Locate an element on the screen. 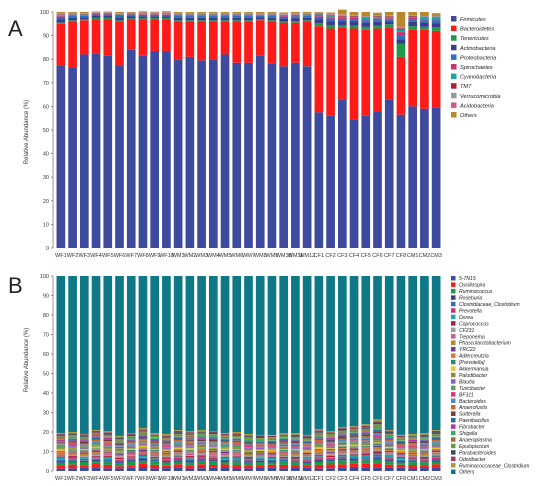  panel-b-x-tick-label: WF3 is located at coordinates (85, 479).